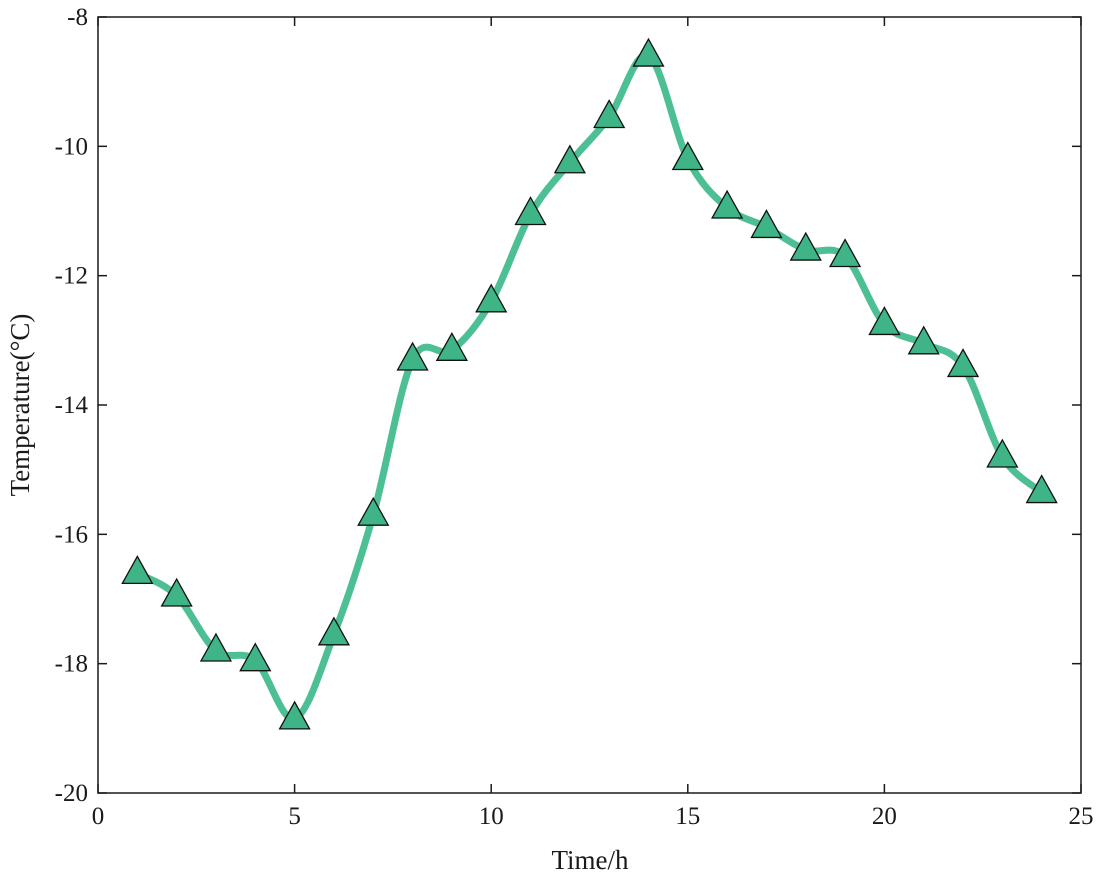 The height and width of the screenshot is (878, 1100). What do you see at coordinates (71, 276) in the screenshot?
I see `y-tick-label: -12` at bounding box center [71, 276].